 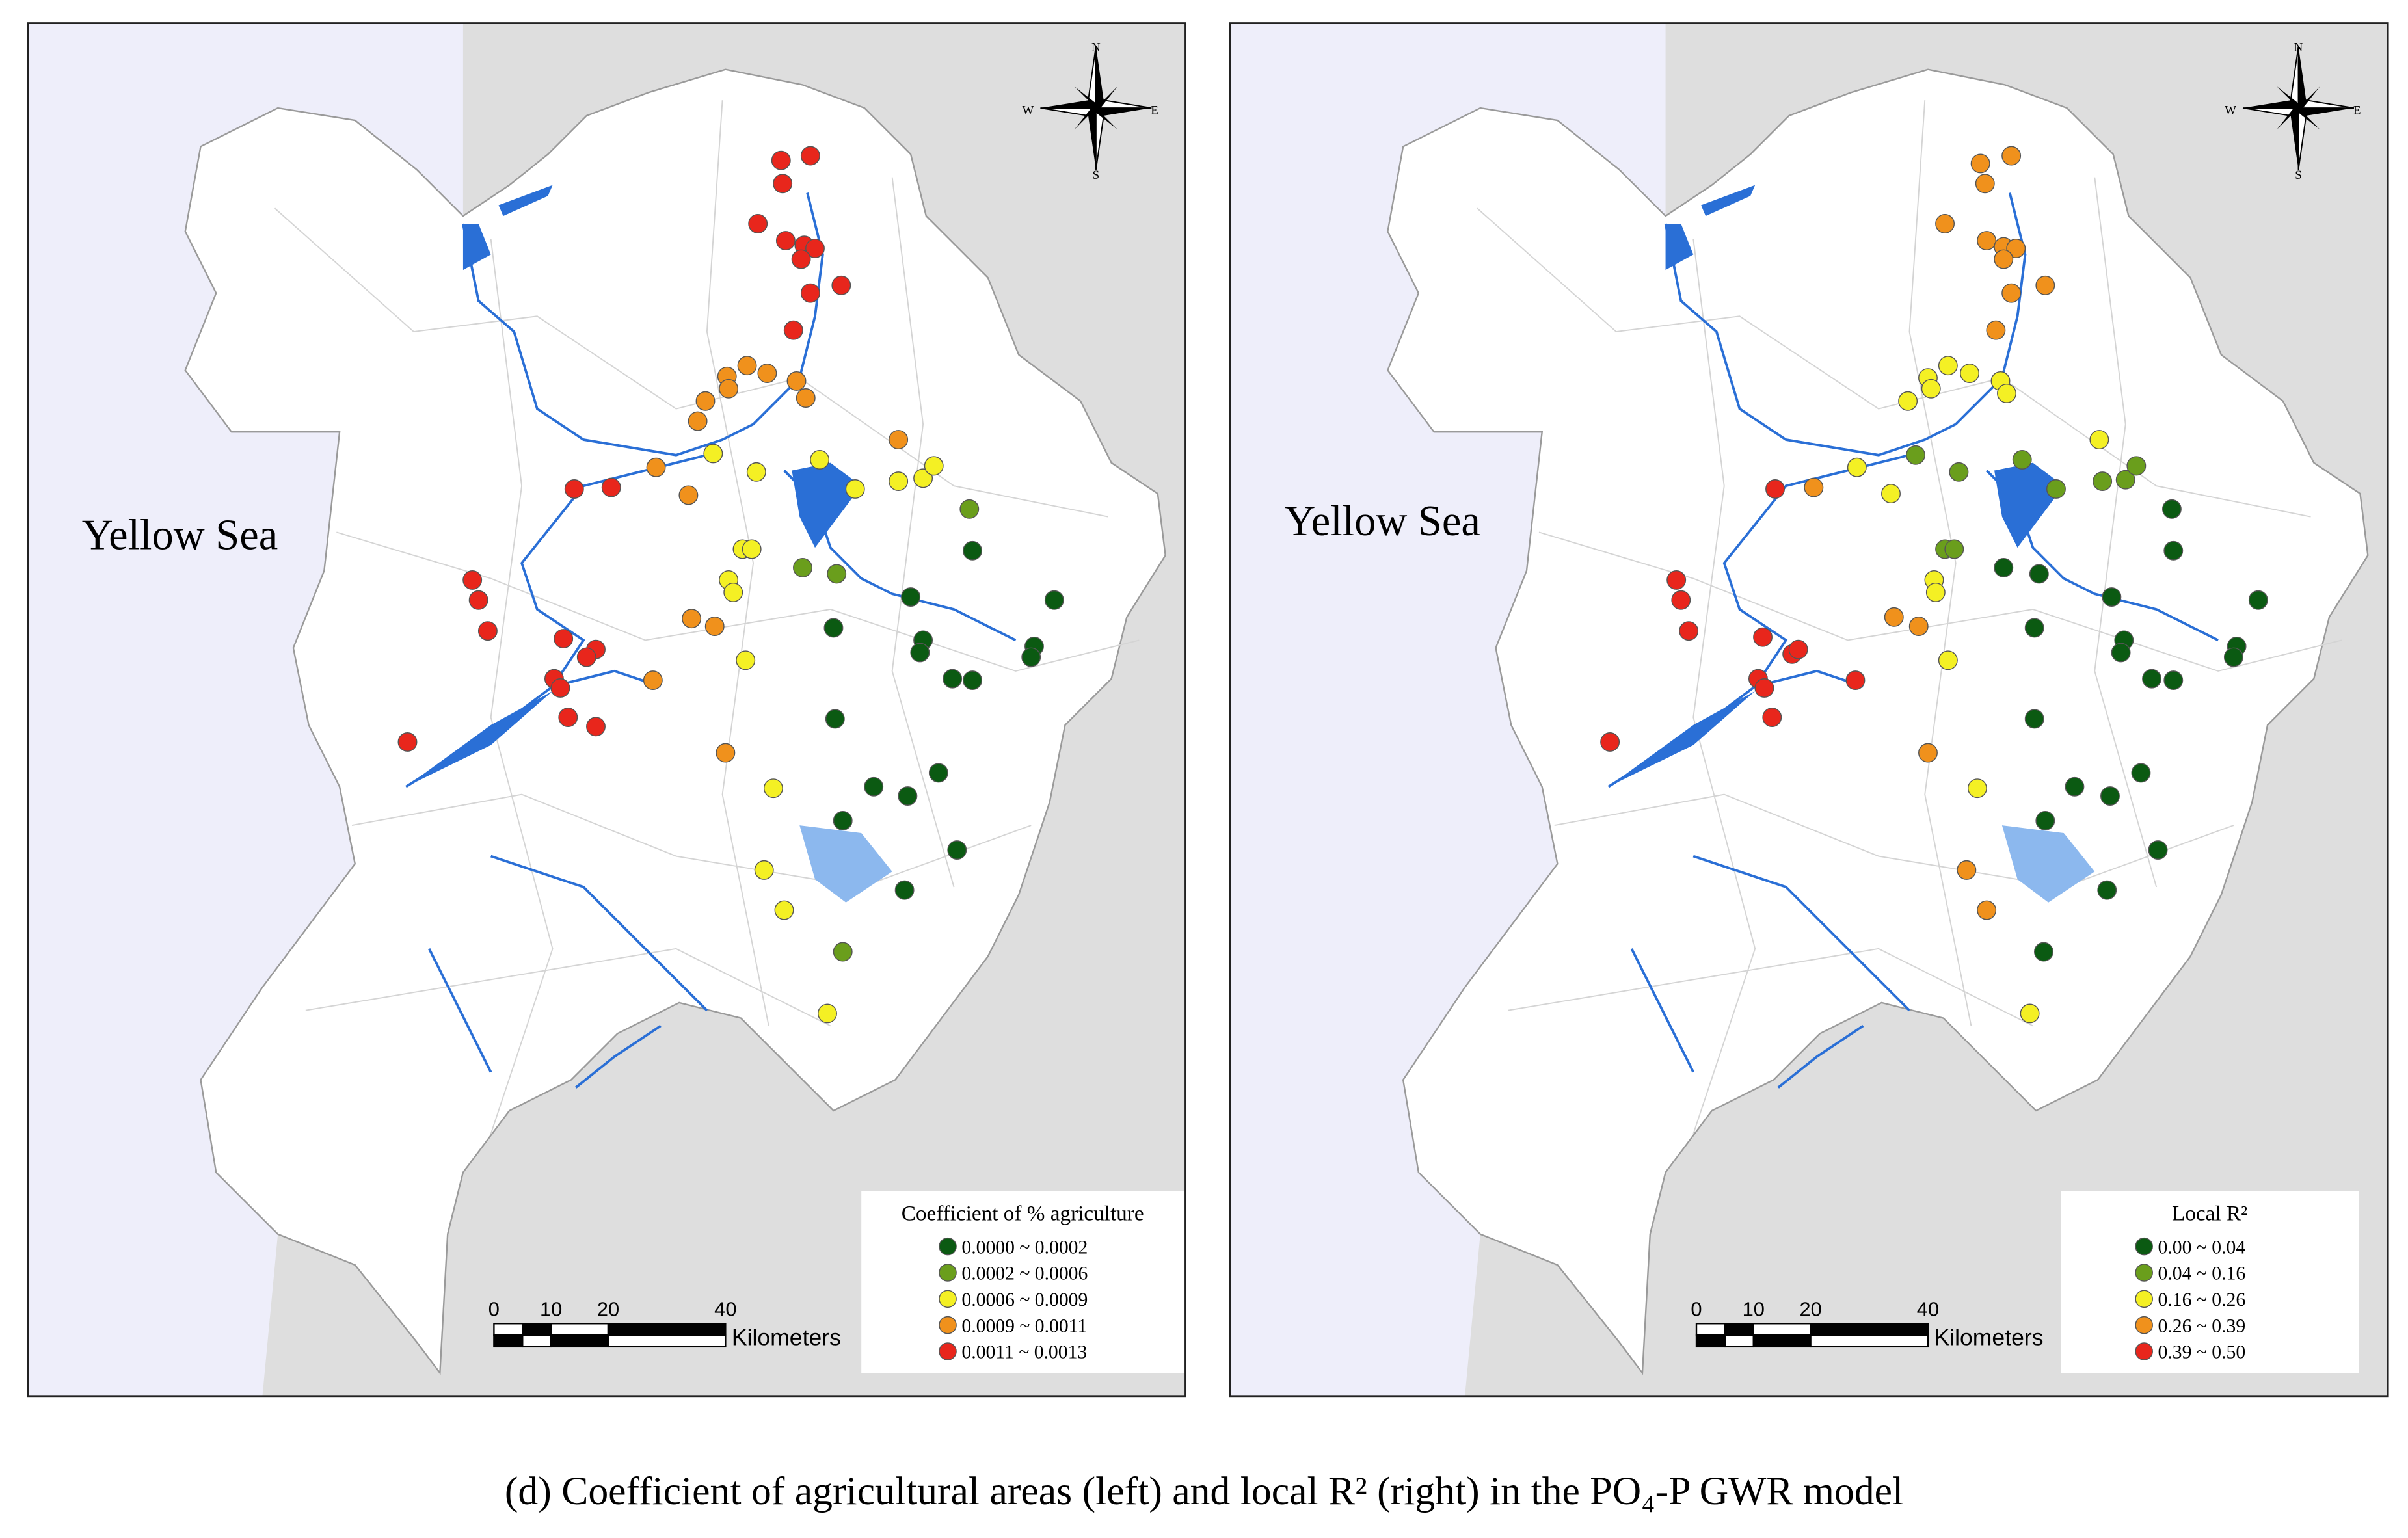 I want to click on legend-label: 0.0009 ~ 0.0011, so click(x=1024, y=1326).